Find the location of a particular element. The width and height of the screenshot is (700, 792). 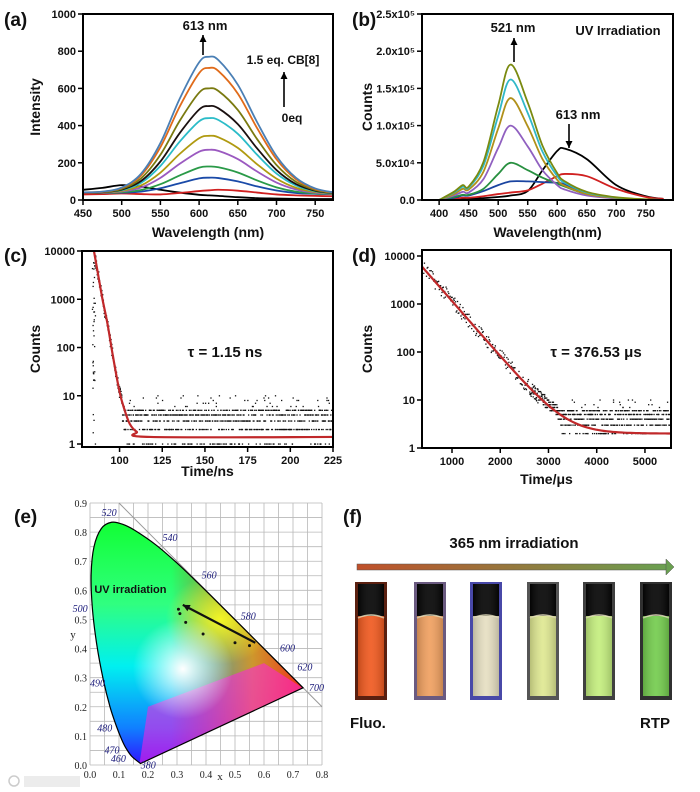

x-axis-label: Wavelength(nm) is located at coordinates (547, 232).